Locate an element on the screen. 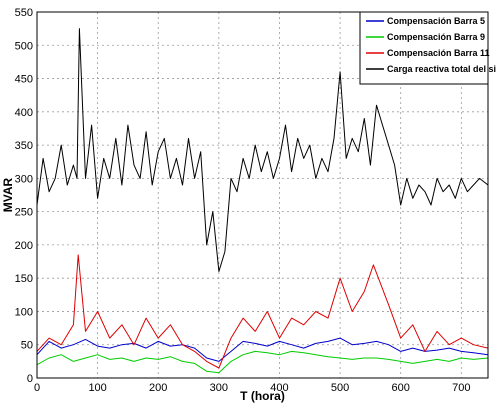  x-tick-label: 400 is located at coordinates (279, 388).